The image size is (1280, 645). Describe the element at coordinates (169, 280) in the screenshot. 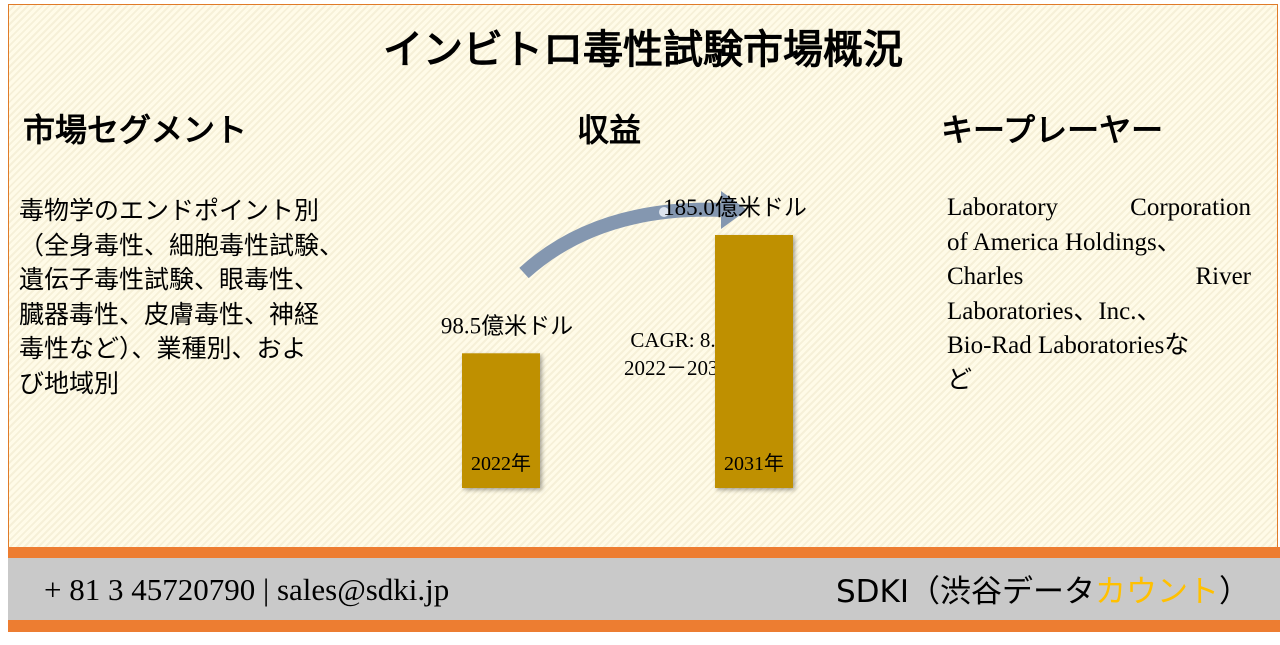

I see `text-line: 遺伝子毒性試験、眼毒性、` at that location.